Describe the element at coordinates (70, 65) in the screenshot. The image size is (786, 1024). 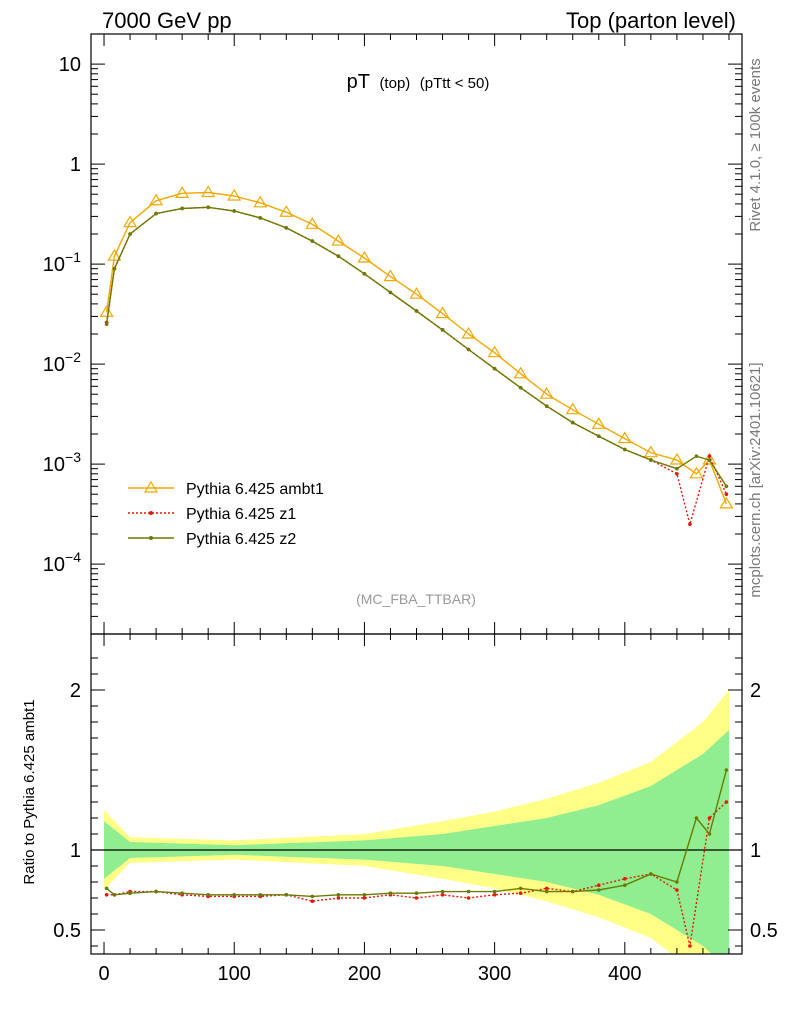
I see `y-tick-label: 10` at that location.